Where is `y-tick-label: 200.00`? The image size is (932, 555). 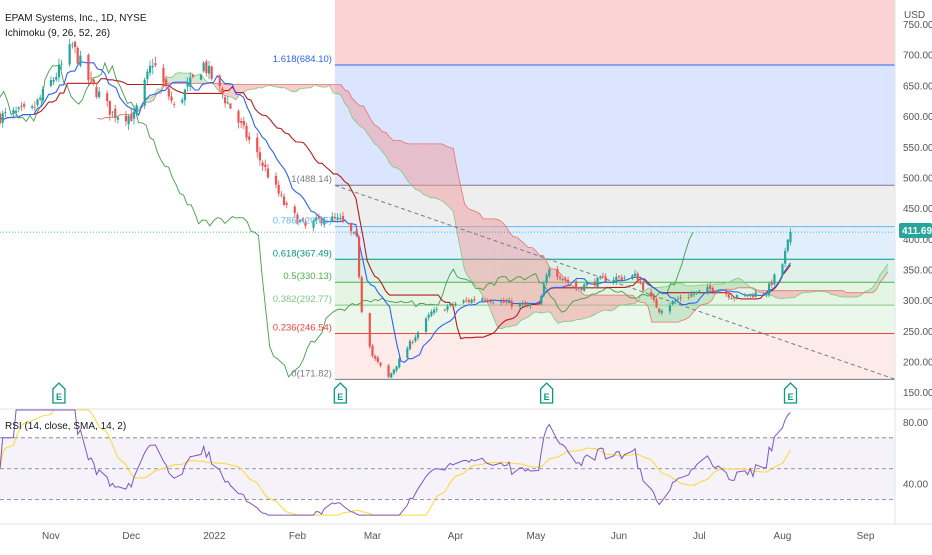
y-tick-label: 200.00 is located at coordinates (917, 363).